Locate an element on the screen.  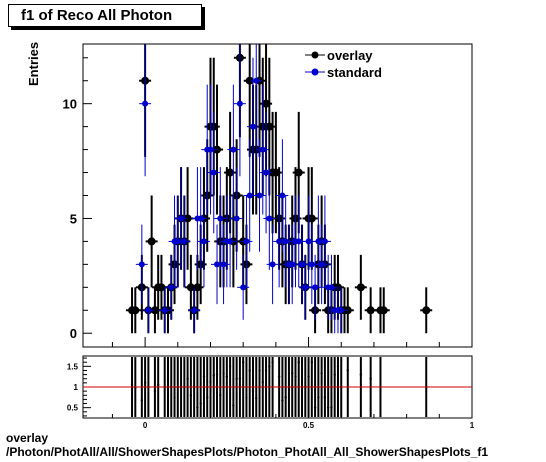
y-axis-label: Entries is located at coordinates (33, 64).